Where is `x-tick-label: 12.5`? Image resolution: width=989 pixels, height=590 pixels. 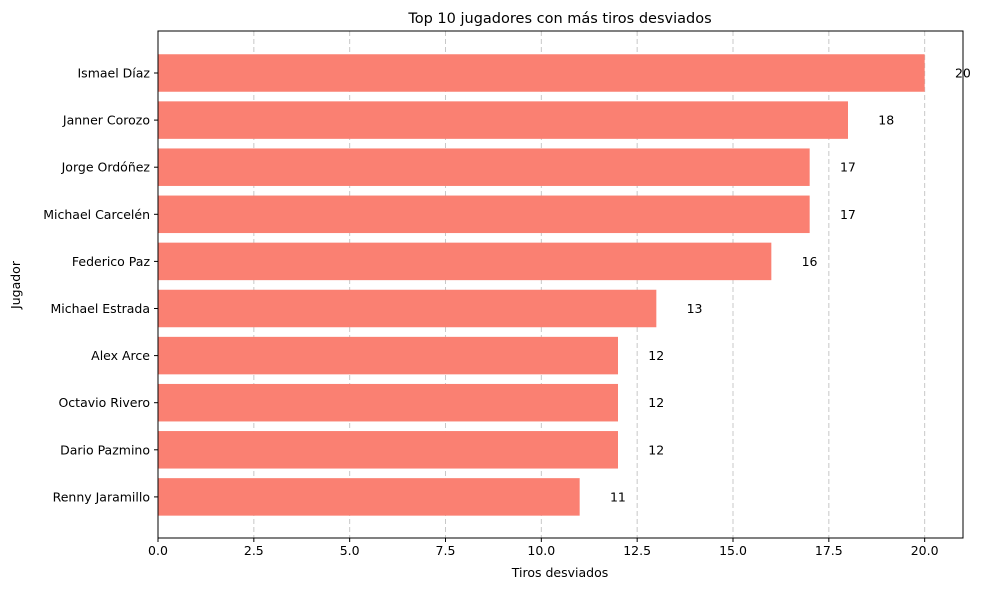
x-tick-label: 12.5 is located at coordinates (637, 550).